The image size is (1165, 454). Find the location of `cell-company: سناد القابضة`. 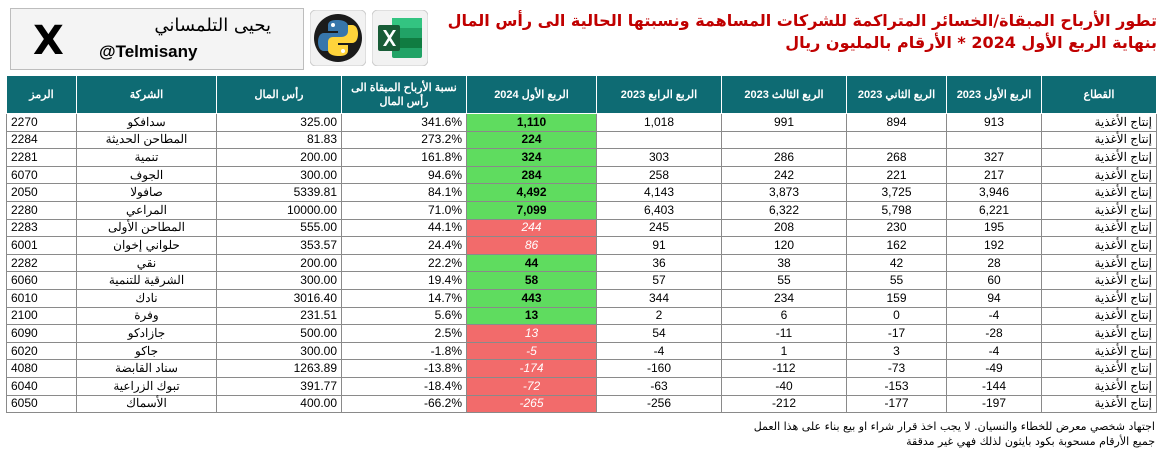

cell-company: سناد القابضة is located at coordinates (146, 368).